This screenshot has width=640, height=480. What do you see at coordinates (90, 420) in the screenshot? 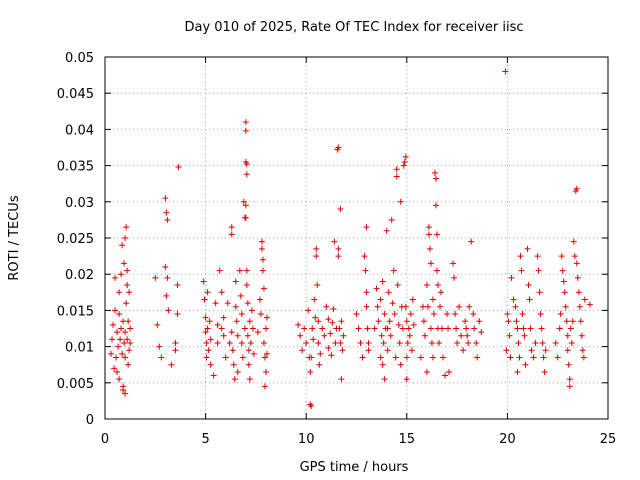
I see `y-tick-label: 0` at bounding box center [90, 420].